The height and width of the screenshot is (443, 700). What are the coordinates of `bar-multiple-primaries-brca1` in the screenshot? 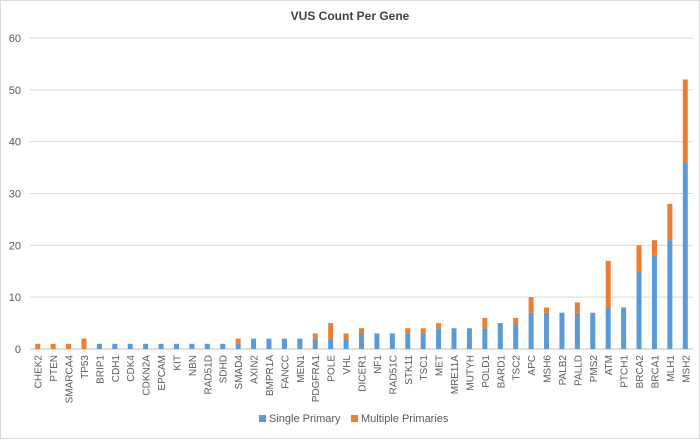 It's located at (654, 248).